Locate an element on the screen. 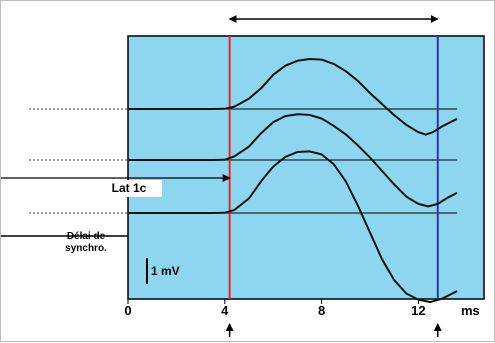 Image resolution: width=495 pixels, height=343 pixels. x-tick-label-12: 12 is located at coordinates (418, 310).